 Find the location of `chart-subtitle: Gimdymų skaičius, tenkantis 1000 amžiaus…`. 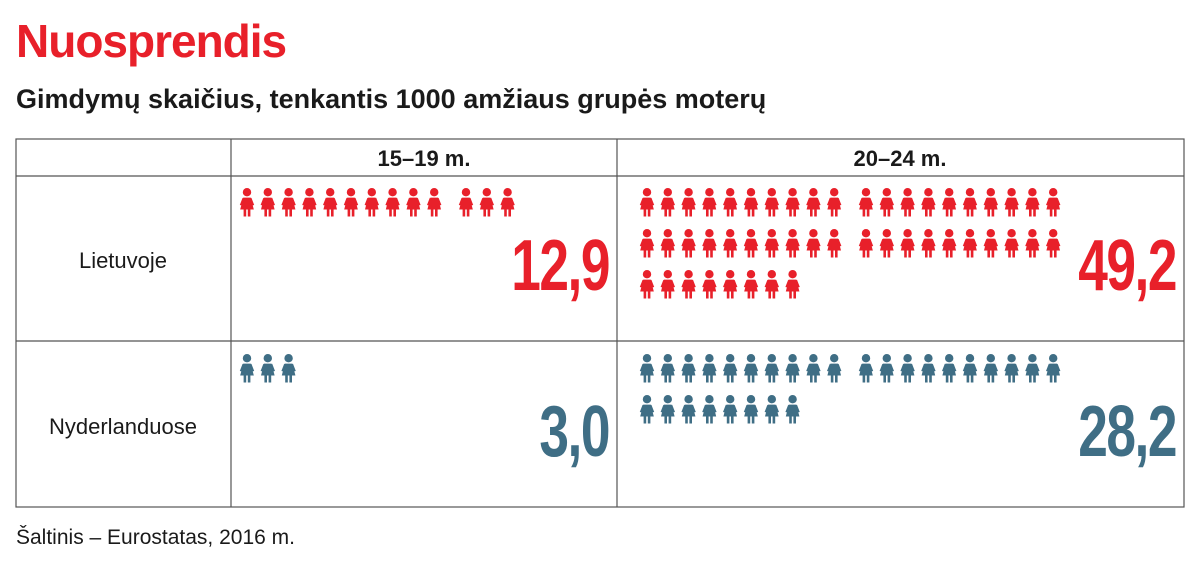

chart-subtitle: Gimdymų skaičius, tenkantis 1000 amžiaus… is located at coordinates (391, 99).